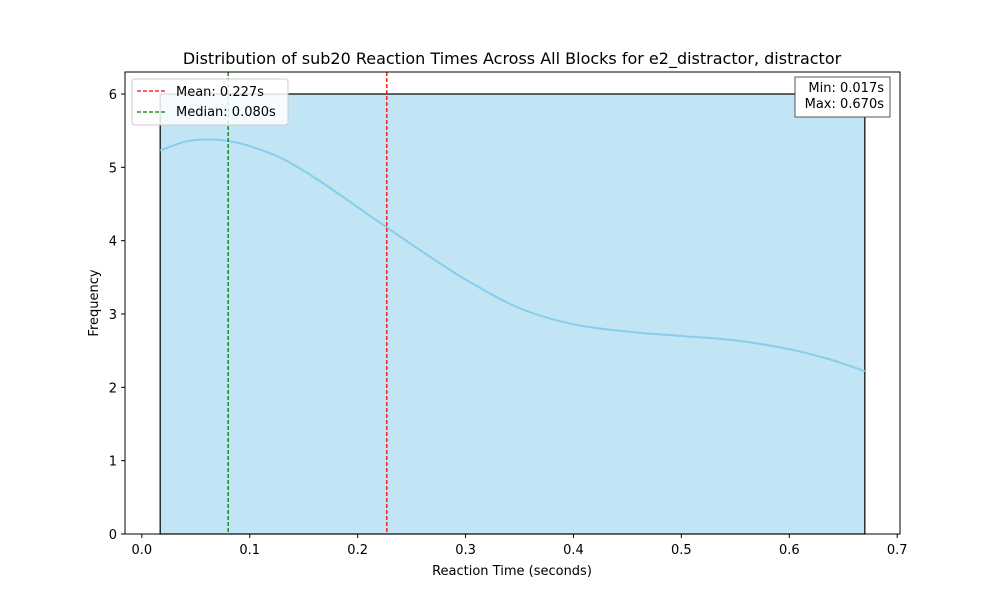 Image resolution: width=1000 pixels, height=605 pixels. Describe the element at coordinates (94, 302) in the screenshot. I see `y-axis-label: Frequency` at that location.